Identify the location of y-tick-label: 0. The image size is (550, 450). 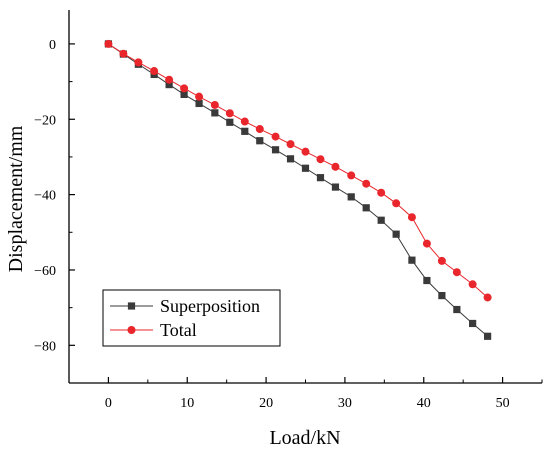
(52, 45).